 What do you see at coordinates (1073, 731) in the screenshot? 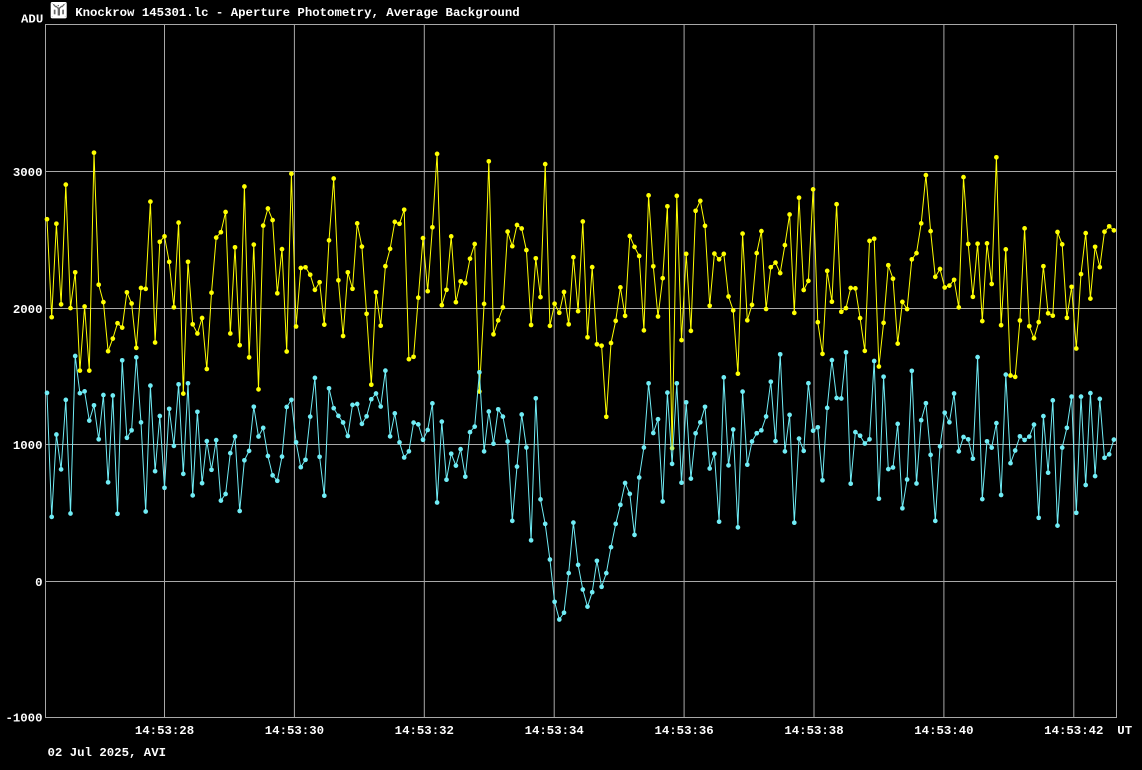
I see `svg-text: 14:53:42` at bounding box center [1073, 731].